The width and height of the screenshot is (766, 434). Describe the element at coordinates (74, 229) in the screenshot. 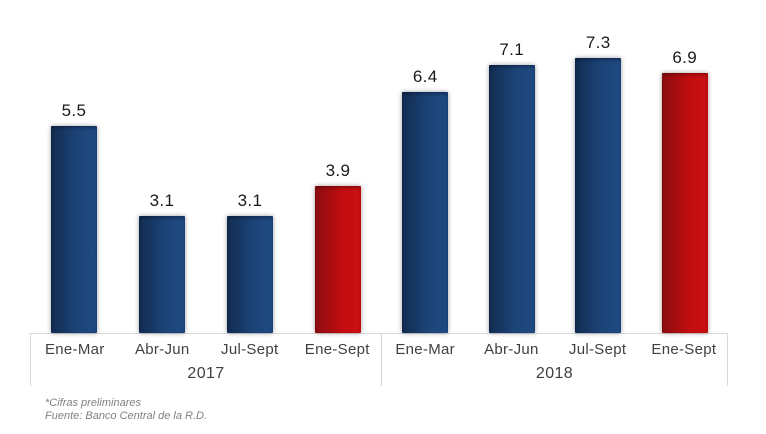

I see `bar-2017-Ene-Mar` at that location.